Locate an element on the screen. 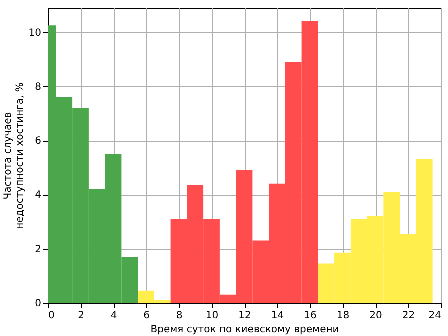 This screenshot has height=336, width=448. x-tick-label: 24 is located at coordinates (435, 316).